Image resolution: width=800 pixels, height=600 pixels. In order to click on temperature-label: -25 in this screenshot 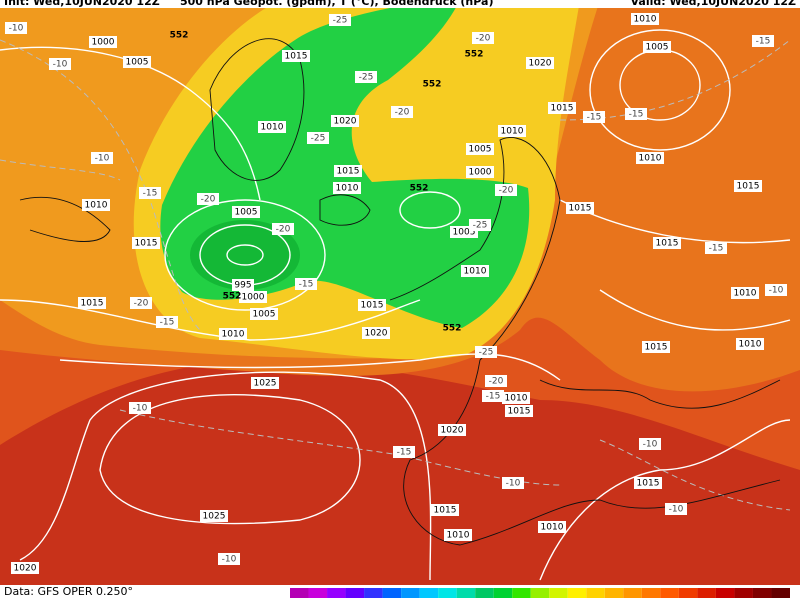, I will do `click(366, 78)`.